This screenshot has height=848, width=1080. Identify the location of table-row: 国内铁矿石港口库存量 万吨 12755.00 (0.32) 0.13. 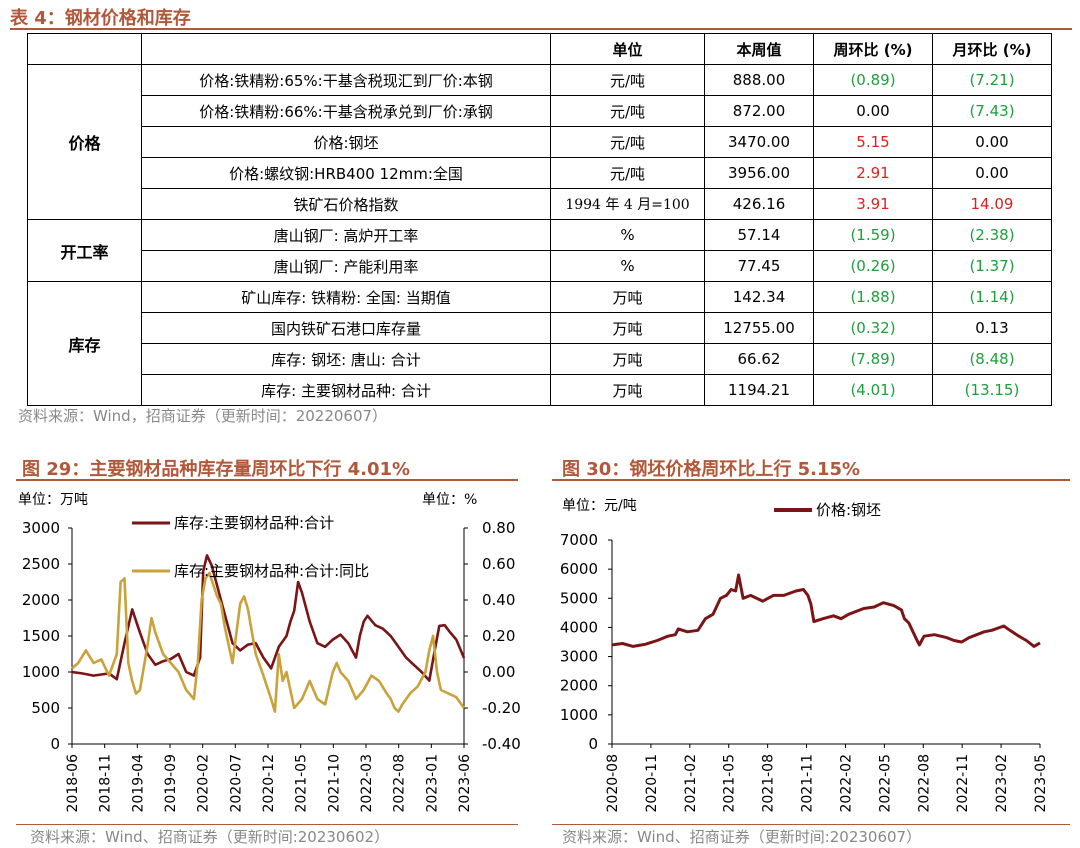
(540, 328).